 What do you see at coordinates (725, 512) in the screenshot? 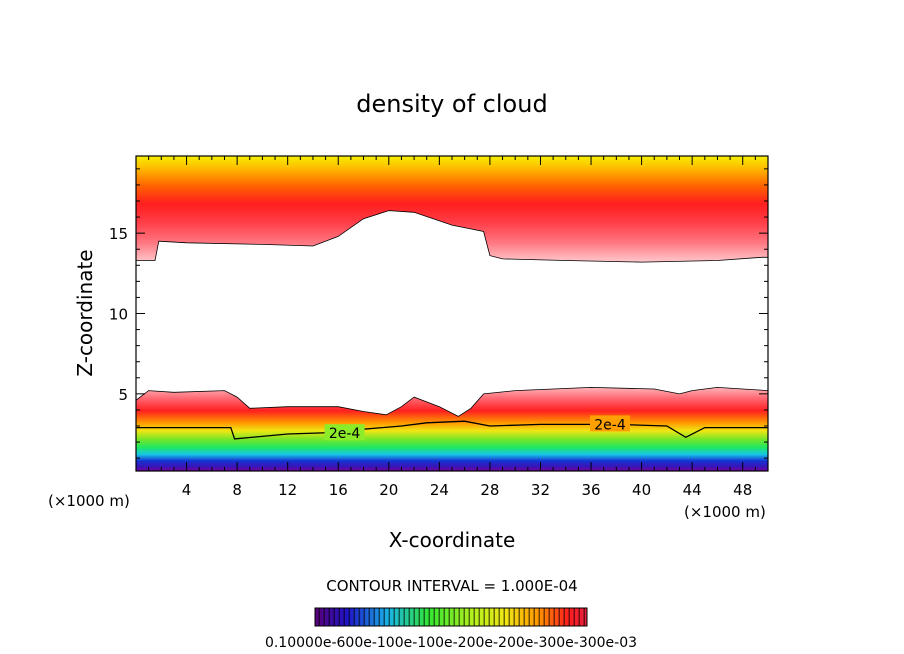
I see `x-unit-right: (×1000 m)` at bounding box center [725, 512].